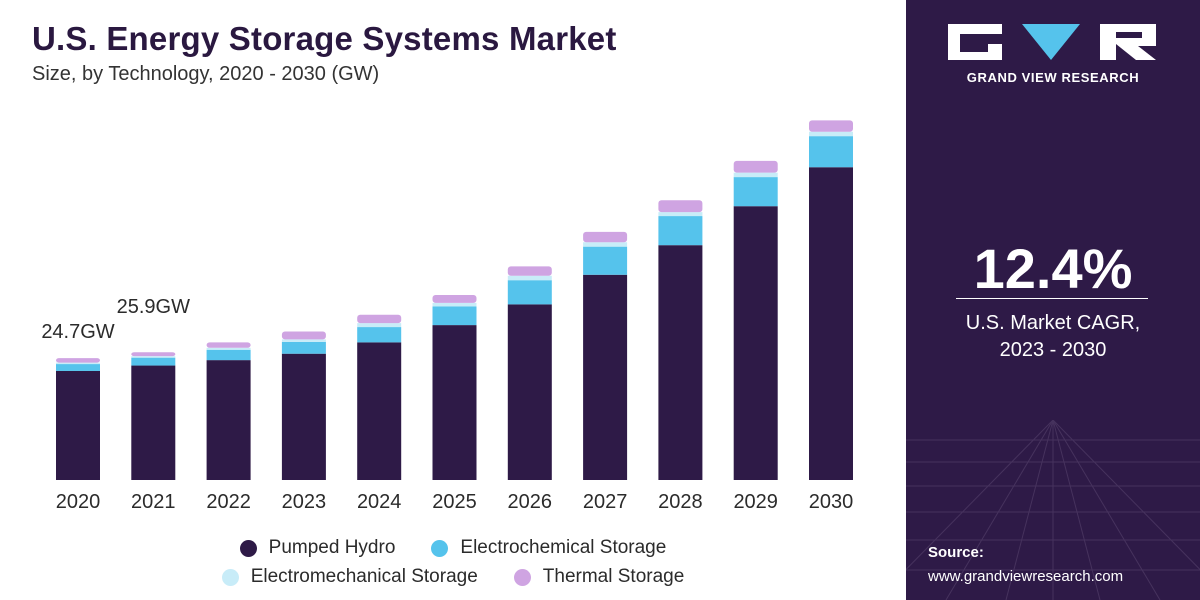  I want to click on bar-electromechanical-storage-2029, so click(755, 175).